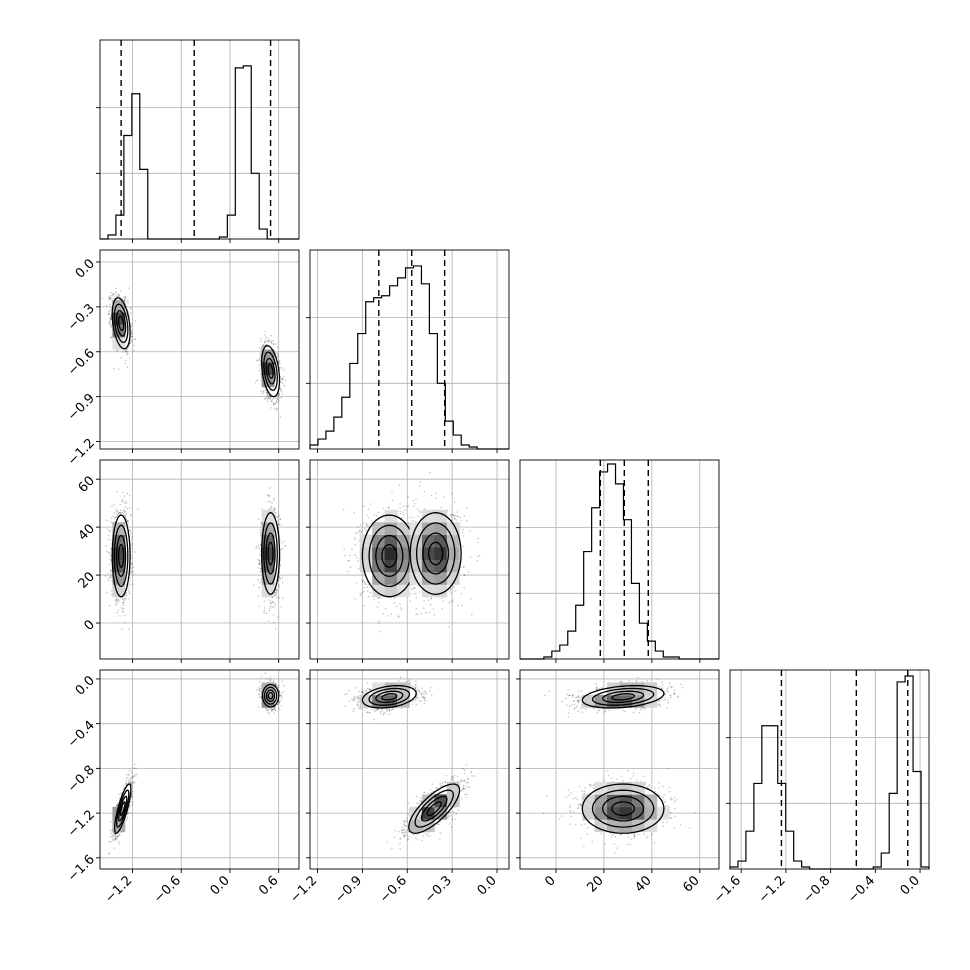  What do you see at coordinates (121, 556) in the screenshot?
I see `density-core` at bounding box center [121, 556].